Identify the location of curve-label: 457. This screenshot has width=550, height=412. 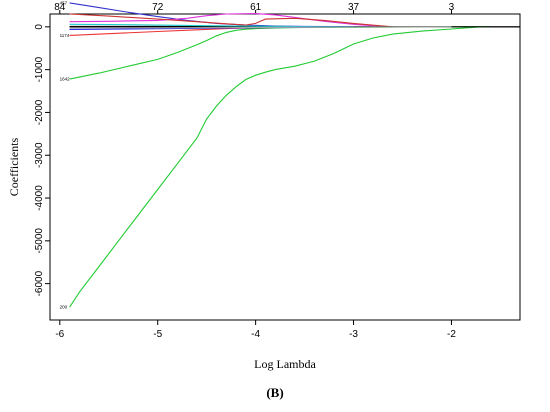
(64, 2).